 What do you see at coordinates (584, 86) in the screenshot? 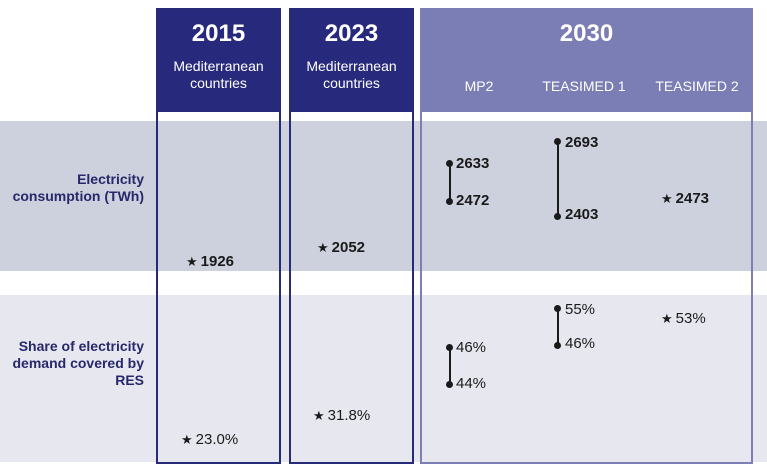
I see `scenario-label-teasimed-1: TEASIMED 1` at bounding box center [584, 86].